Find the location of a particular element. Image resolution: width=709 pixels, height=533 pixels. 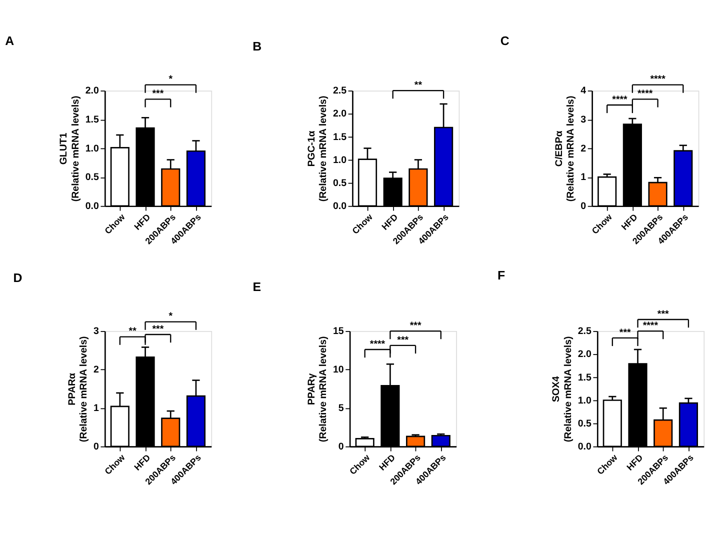

y-axis-title: SOX4 (Relative mRNA levels) is located at coordinates (562, 389).